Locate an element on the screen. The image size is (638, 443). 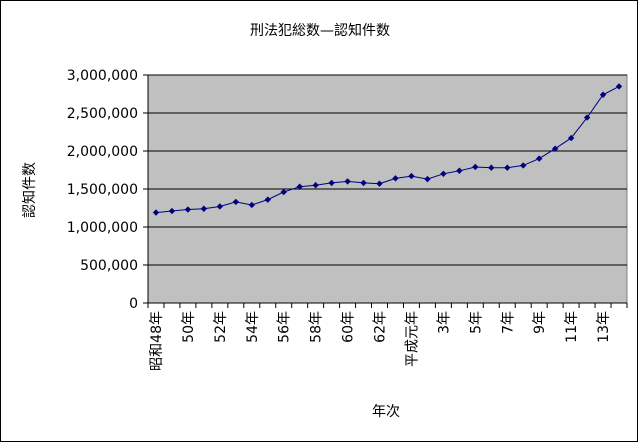
y-tick-label: 1,000,000 is located at coordinates (102, 228).